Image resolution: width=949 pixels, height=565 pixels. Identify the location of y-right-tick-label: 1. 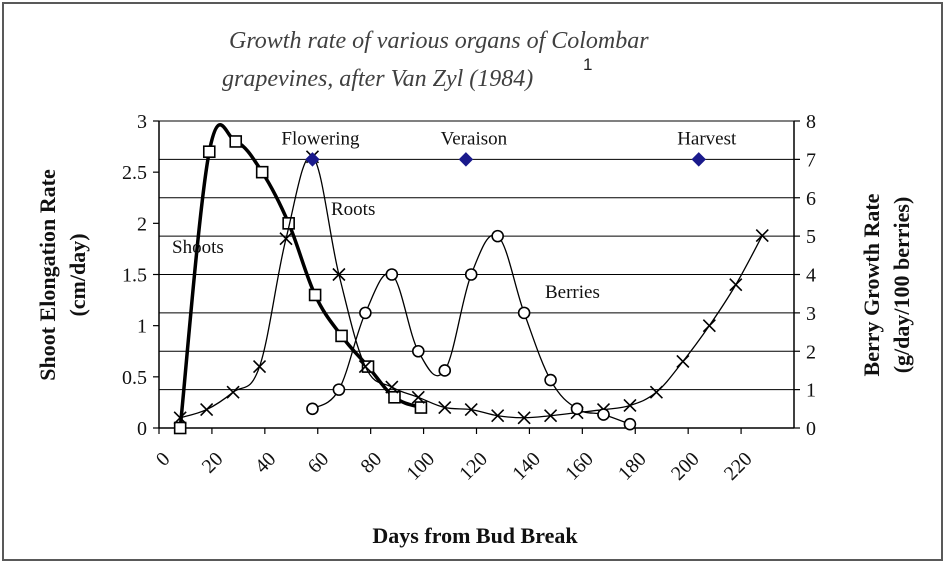
(811, 391).